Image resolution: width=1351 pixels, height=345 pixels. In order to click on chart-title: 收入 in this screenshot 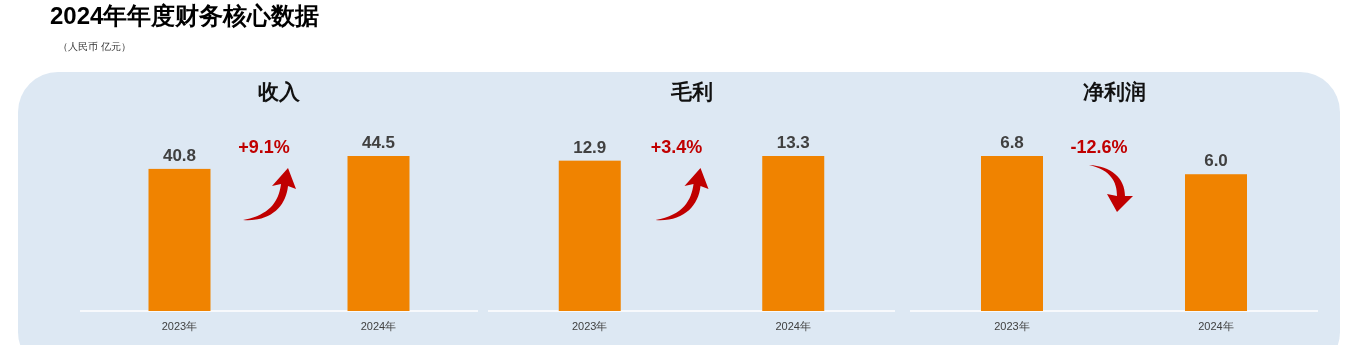, I will do `click(279, 91)`.